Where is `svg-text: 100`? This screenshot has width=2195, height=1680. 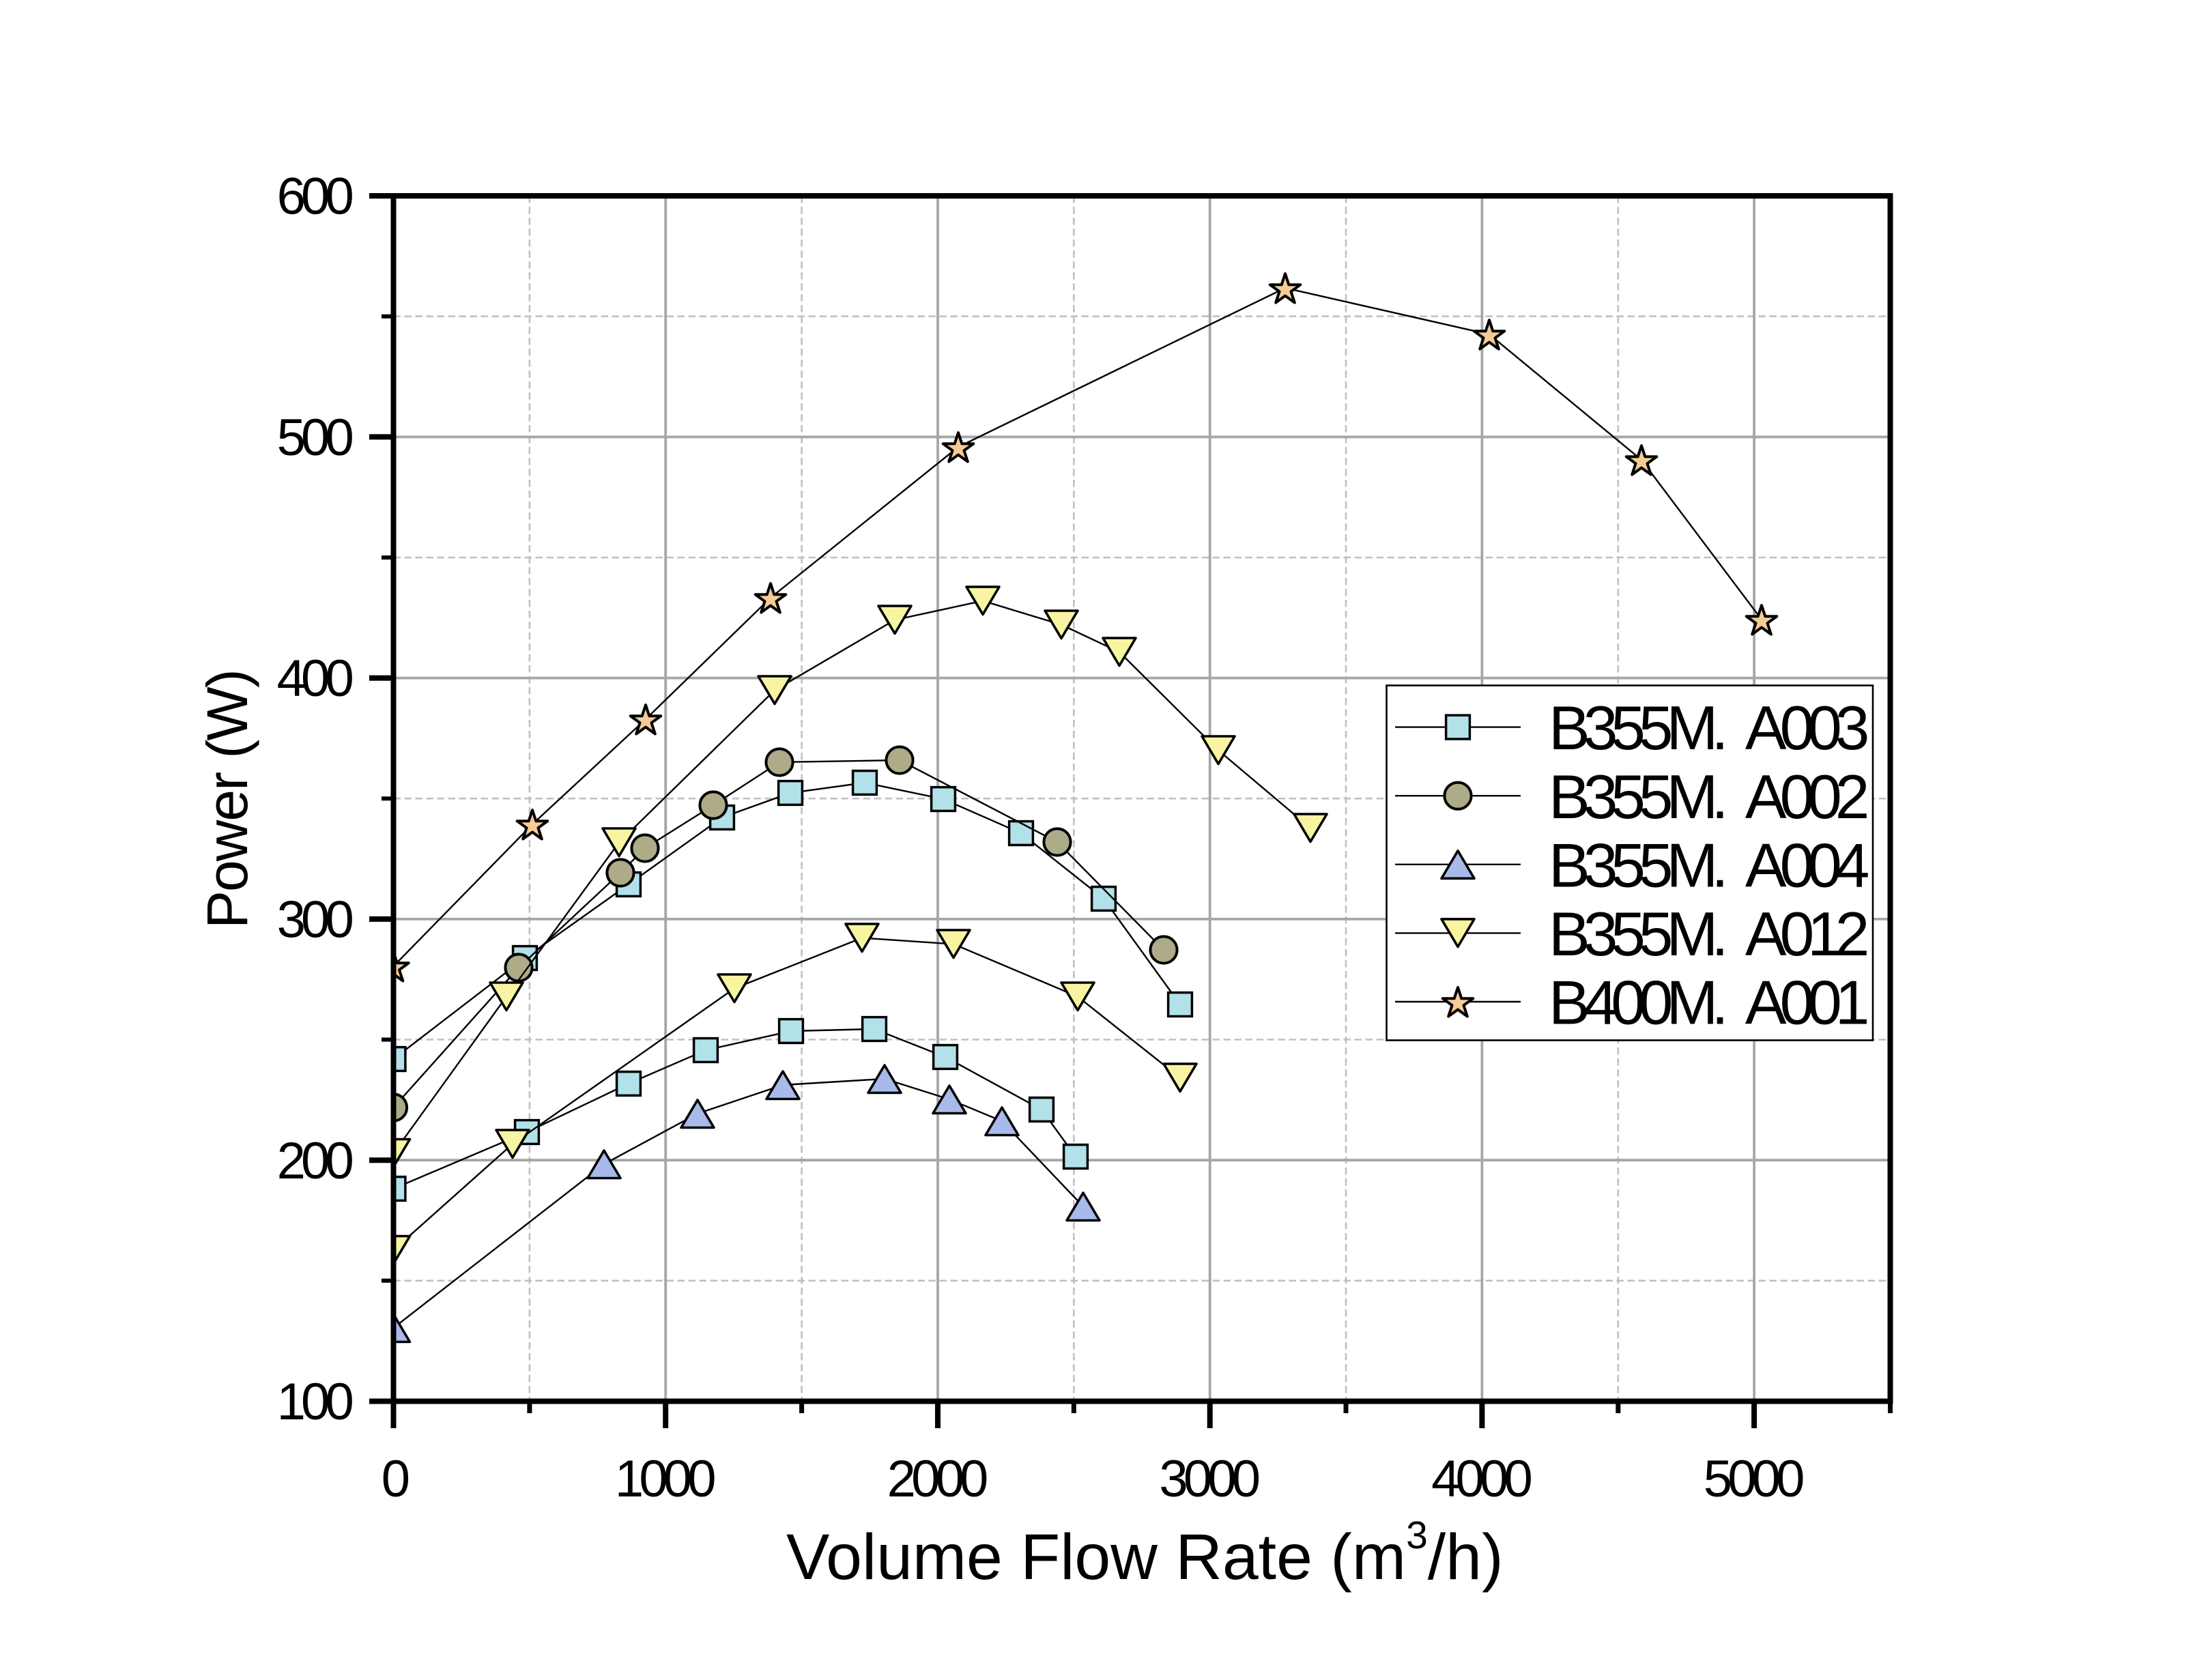
svg-text: 100 is located at coordinates (315, 1402).